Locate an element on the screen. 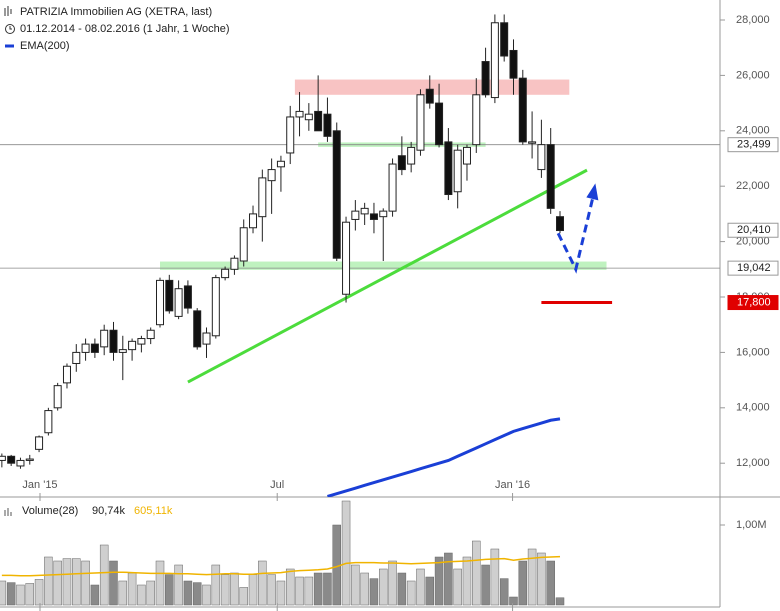 Image resolution: width=780 pixels, height=611 pixels. level-label: 19,042 is located at coordinates (754, 268).